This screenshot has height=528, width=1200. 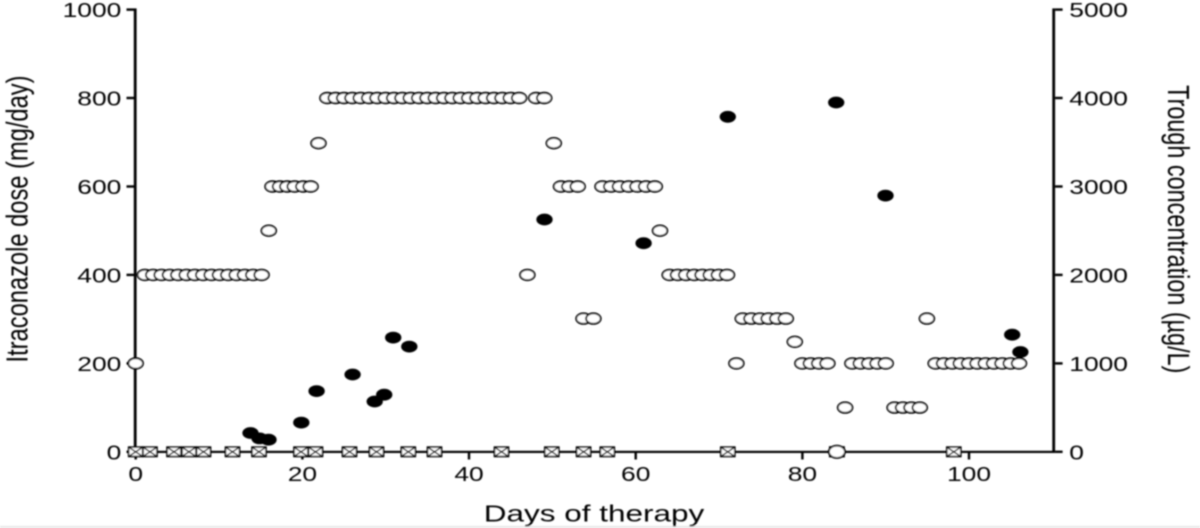 I want to click on svg-text: Itraconazole dose (mg/day), so click(x=17, y=218).